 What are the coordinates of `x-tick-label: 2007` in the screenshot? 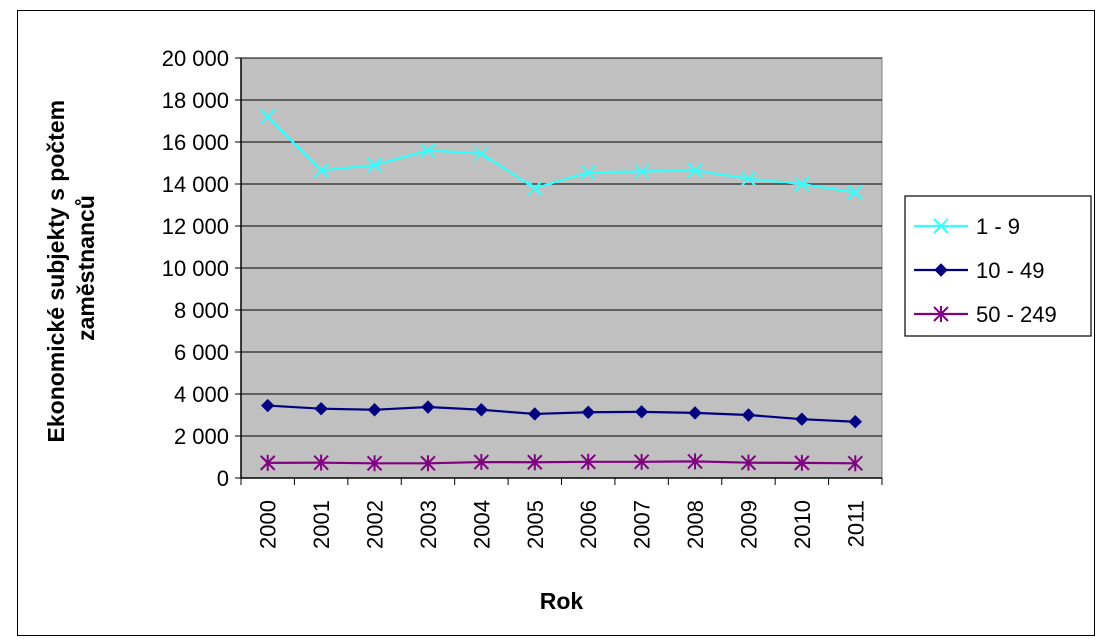 It's located at (642, 524).